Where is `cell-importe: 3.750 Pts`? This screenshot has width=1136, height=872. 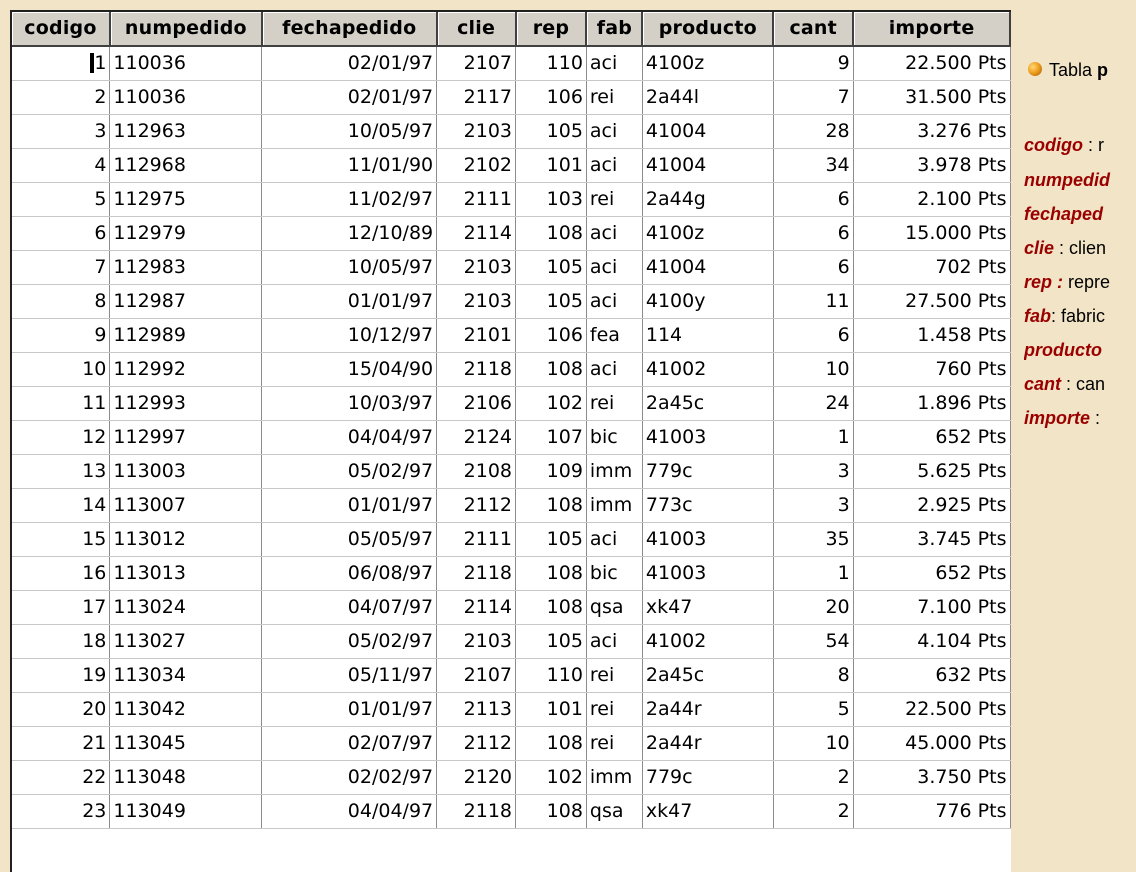
cell-importe: 3.750 Pts is located at coordinates (932, 777).